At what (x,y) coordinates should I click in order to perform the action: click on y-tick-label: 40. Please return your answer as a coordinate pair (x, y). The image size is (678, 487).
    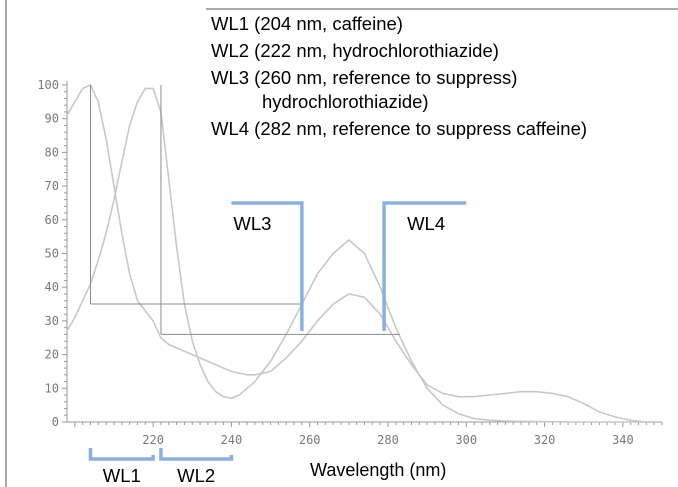
    Looking at the image, I should click on (52, 287).